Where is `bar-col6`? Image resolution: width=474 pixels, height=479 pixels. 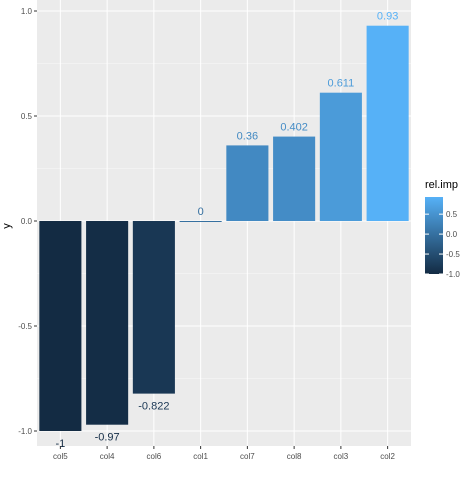
bar-col6 is located at coordinates (153, 307).